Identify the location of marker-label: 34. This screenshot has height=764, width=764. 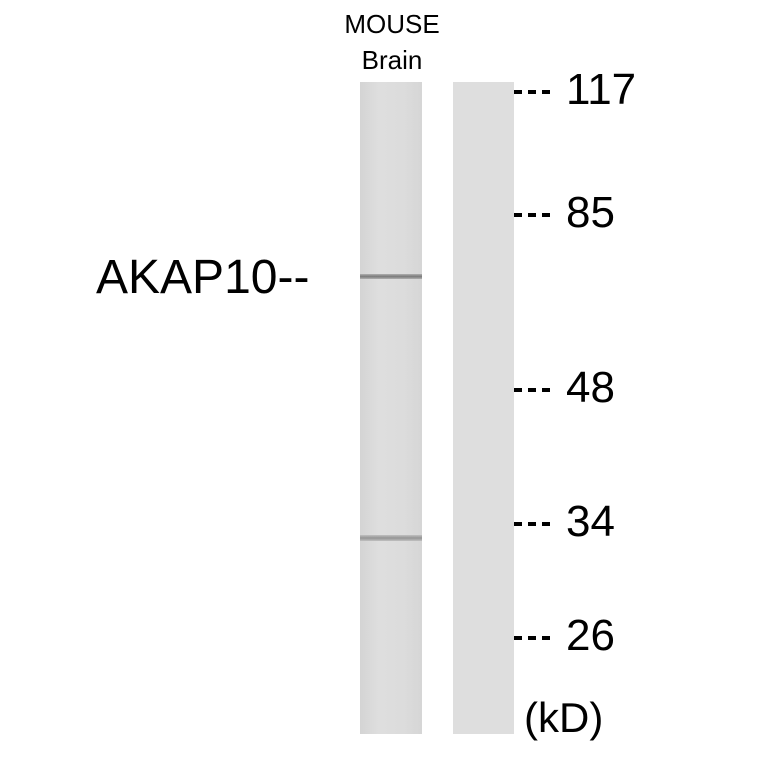
(590, 521).